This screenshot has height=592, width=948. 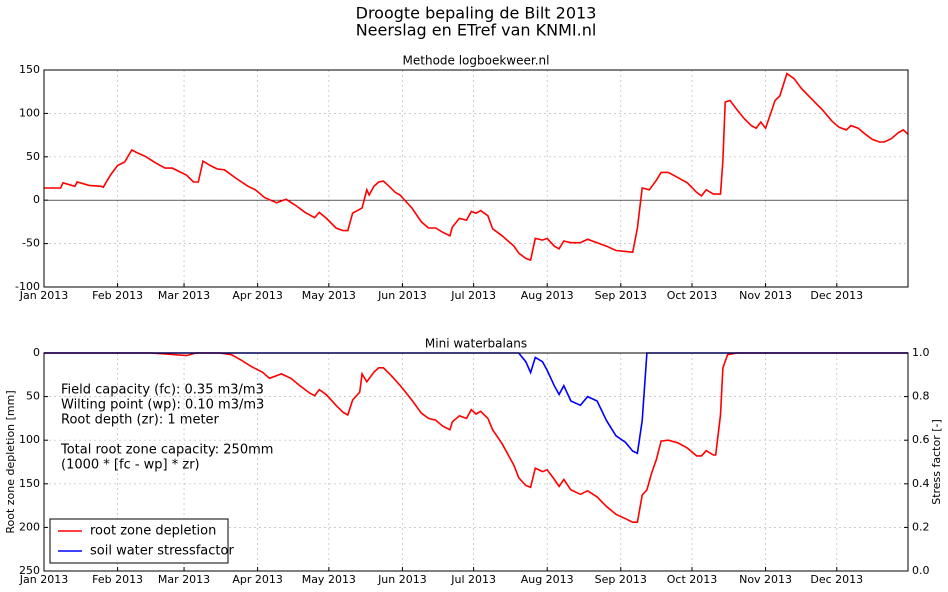 I want to click on y2-tick-label: 0.6, so click(x=921, y=439).